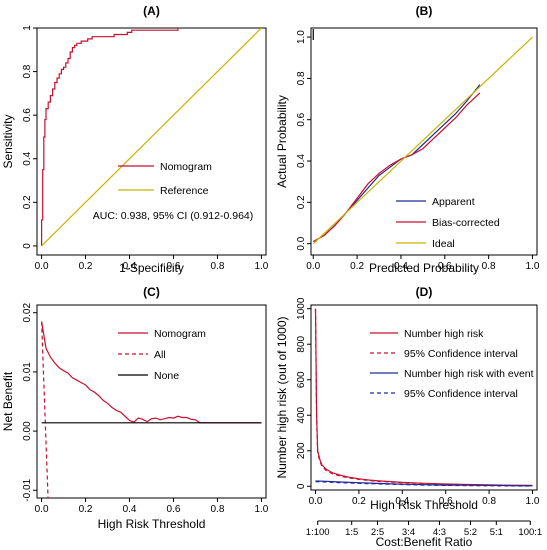  What do you see at coordinates (27, 158) in the screenshot?
I see `y-tick-label: 0.4` at bounding box center [27, 158].